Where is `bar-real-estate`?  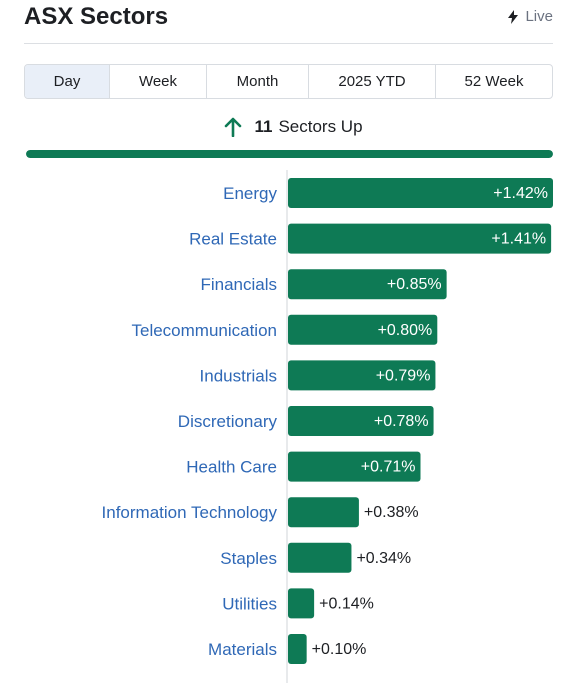
bar-real-estate is located at coordinates (420, 238).